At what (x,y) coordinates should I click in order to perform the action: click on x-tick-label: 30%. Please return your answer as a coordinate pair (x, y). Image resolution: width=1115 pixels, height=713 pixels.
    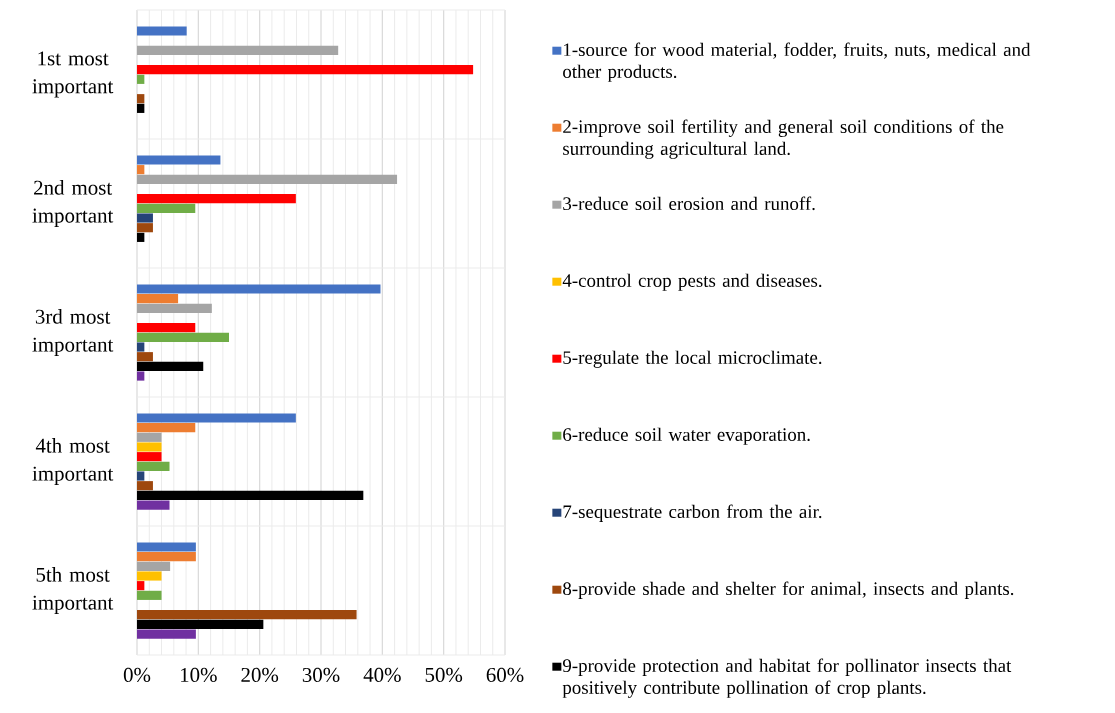
    Looking at the image, I should click on (321, 675).